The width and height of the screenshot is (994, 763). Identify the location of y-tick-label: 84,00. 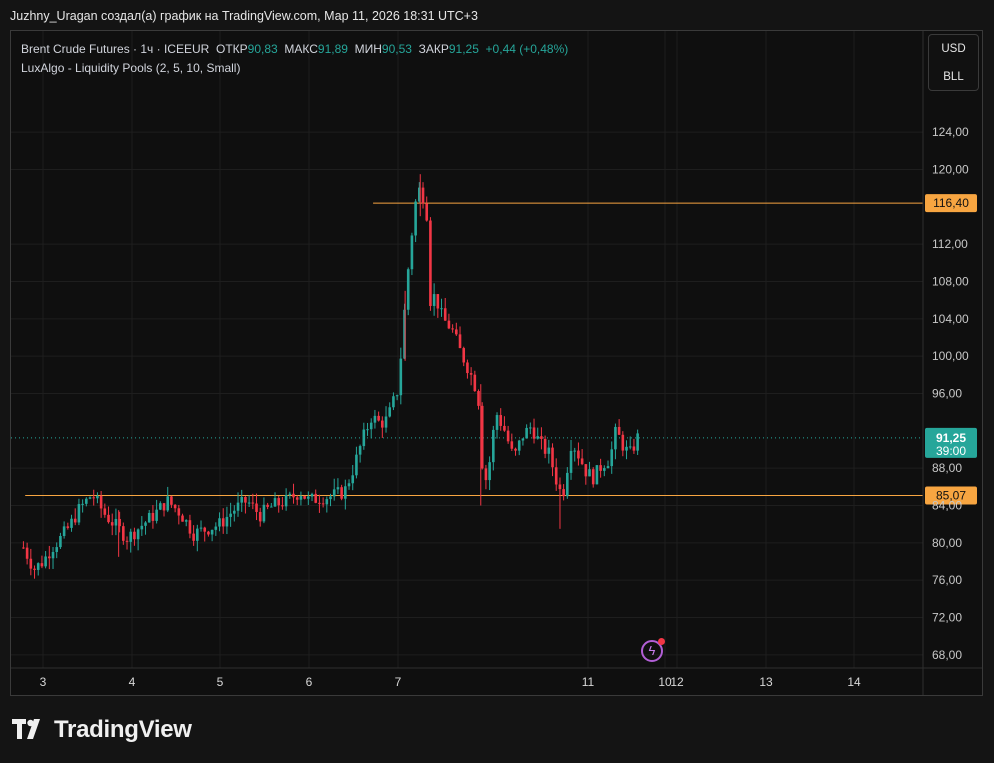
(947, 505).